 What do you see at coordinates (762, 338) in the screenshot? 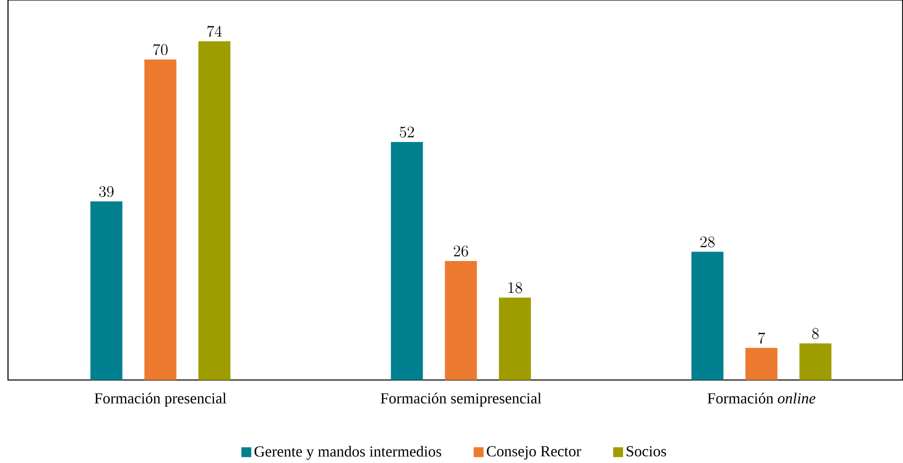
I see `data-label: 7` at bounding box center [762, 338].